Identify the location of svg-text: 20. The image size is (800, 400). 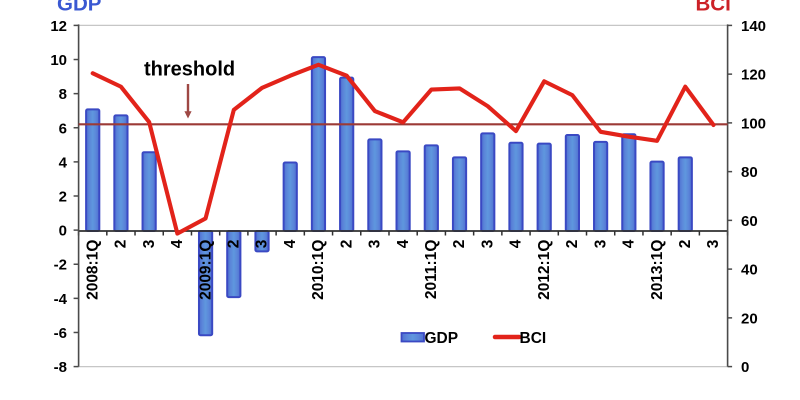
(749, 318).